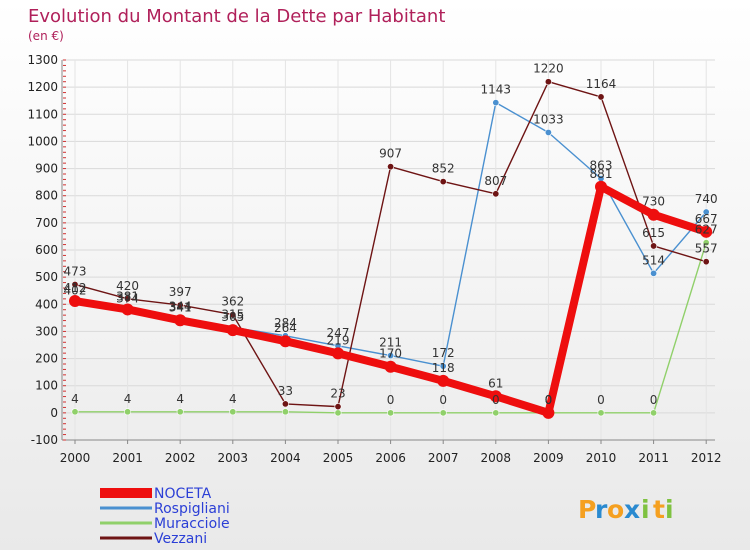 Image resolution: width=750 pixels, height=554 pixels. I want to click on data-label: 881, so click(601, 174).